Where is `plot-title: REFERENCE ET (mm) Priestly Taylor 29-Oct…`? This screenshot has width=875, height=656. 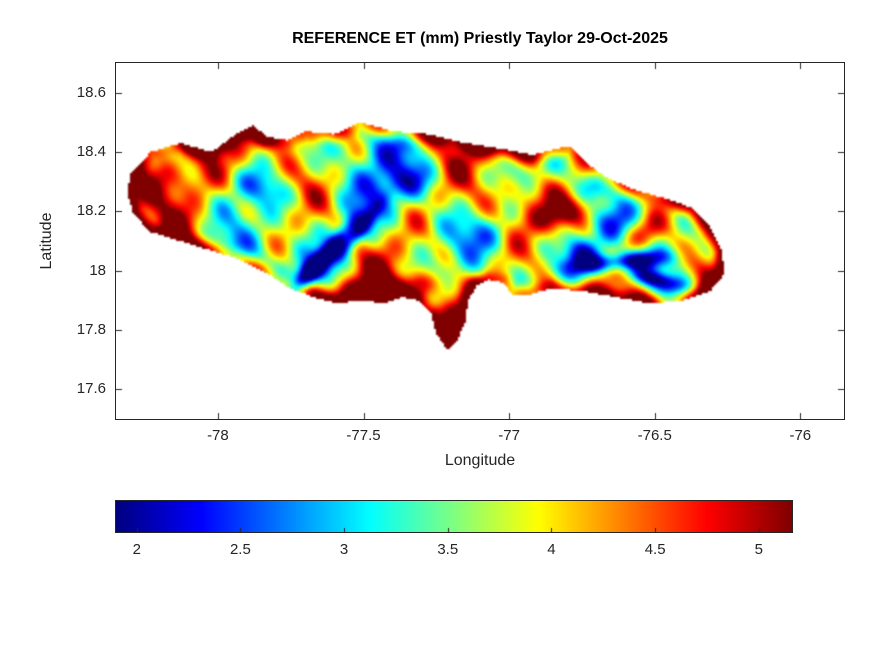 plot-title: REFERENCE ET (mm) Priestly Taylor 29-Oct… is located at coordinates (480, 38).